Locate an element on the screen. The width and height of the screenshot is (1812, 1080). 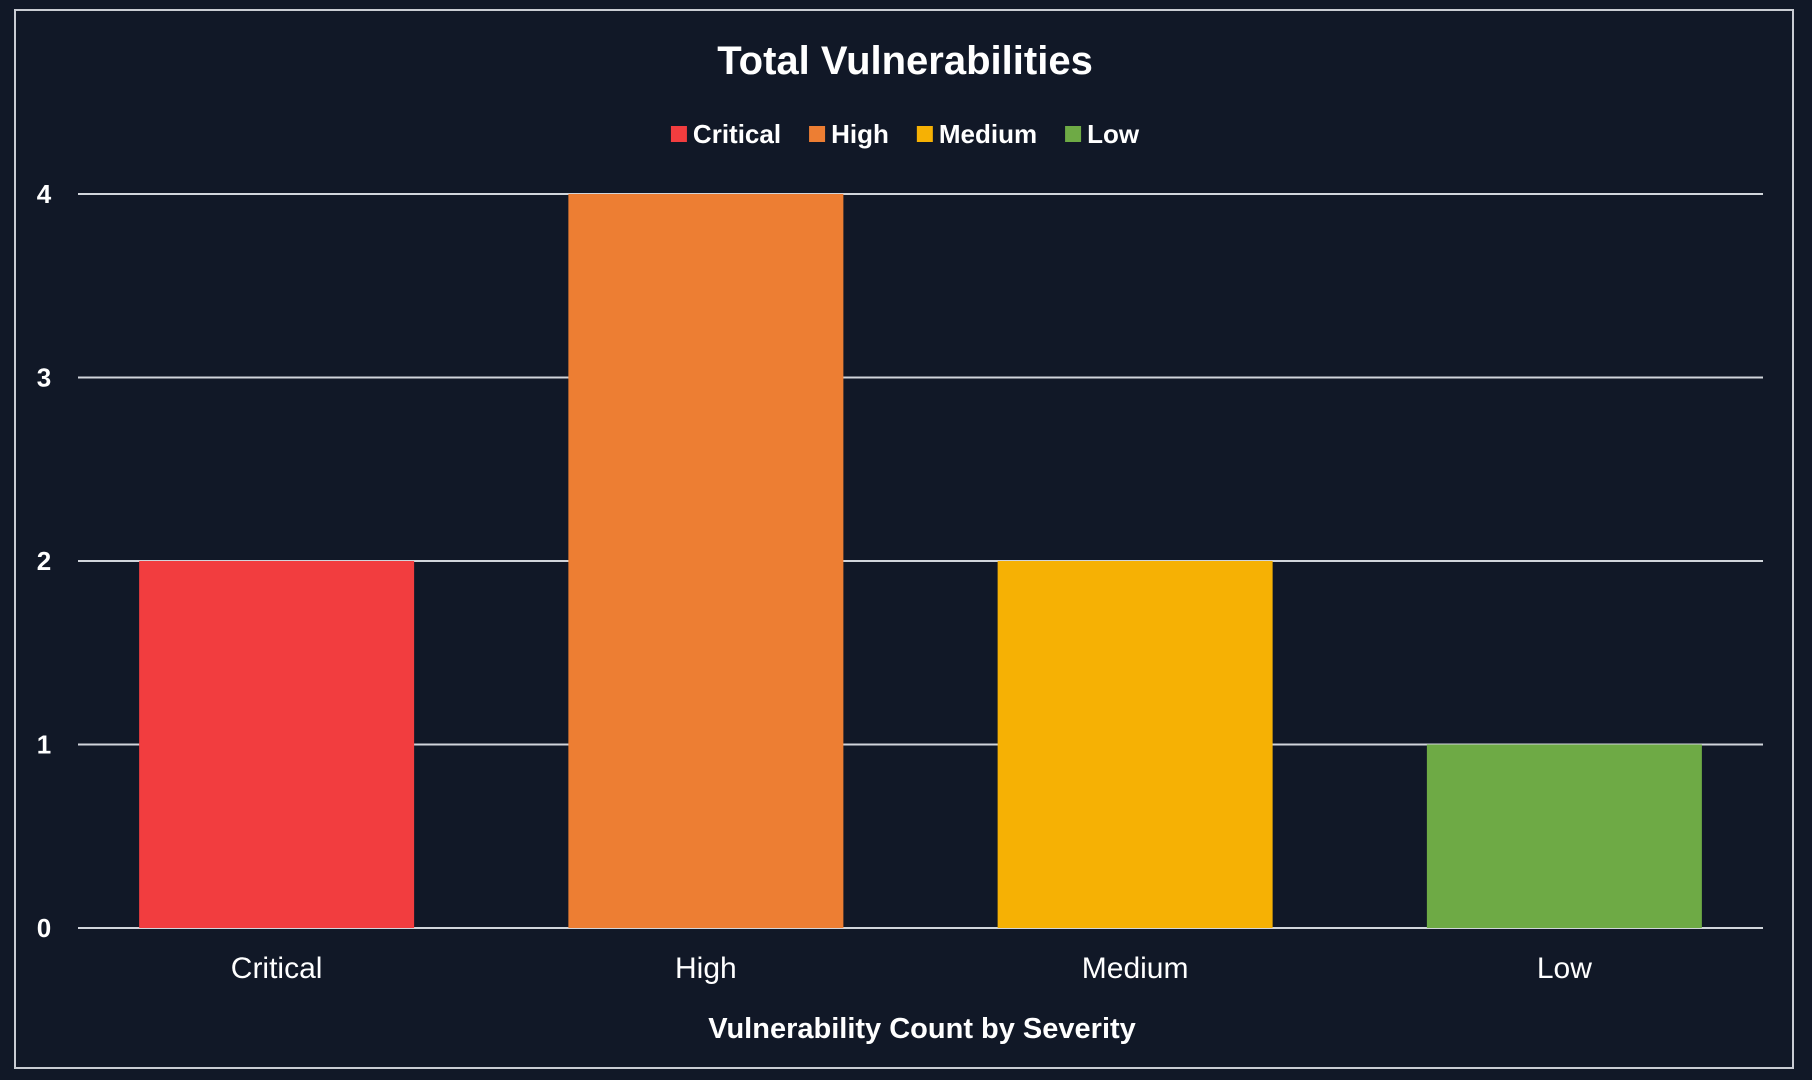
bar-low is located at coordinates (1564, 836).